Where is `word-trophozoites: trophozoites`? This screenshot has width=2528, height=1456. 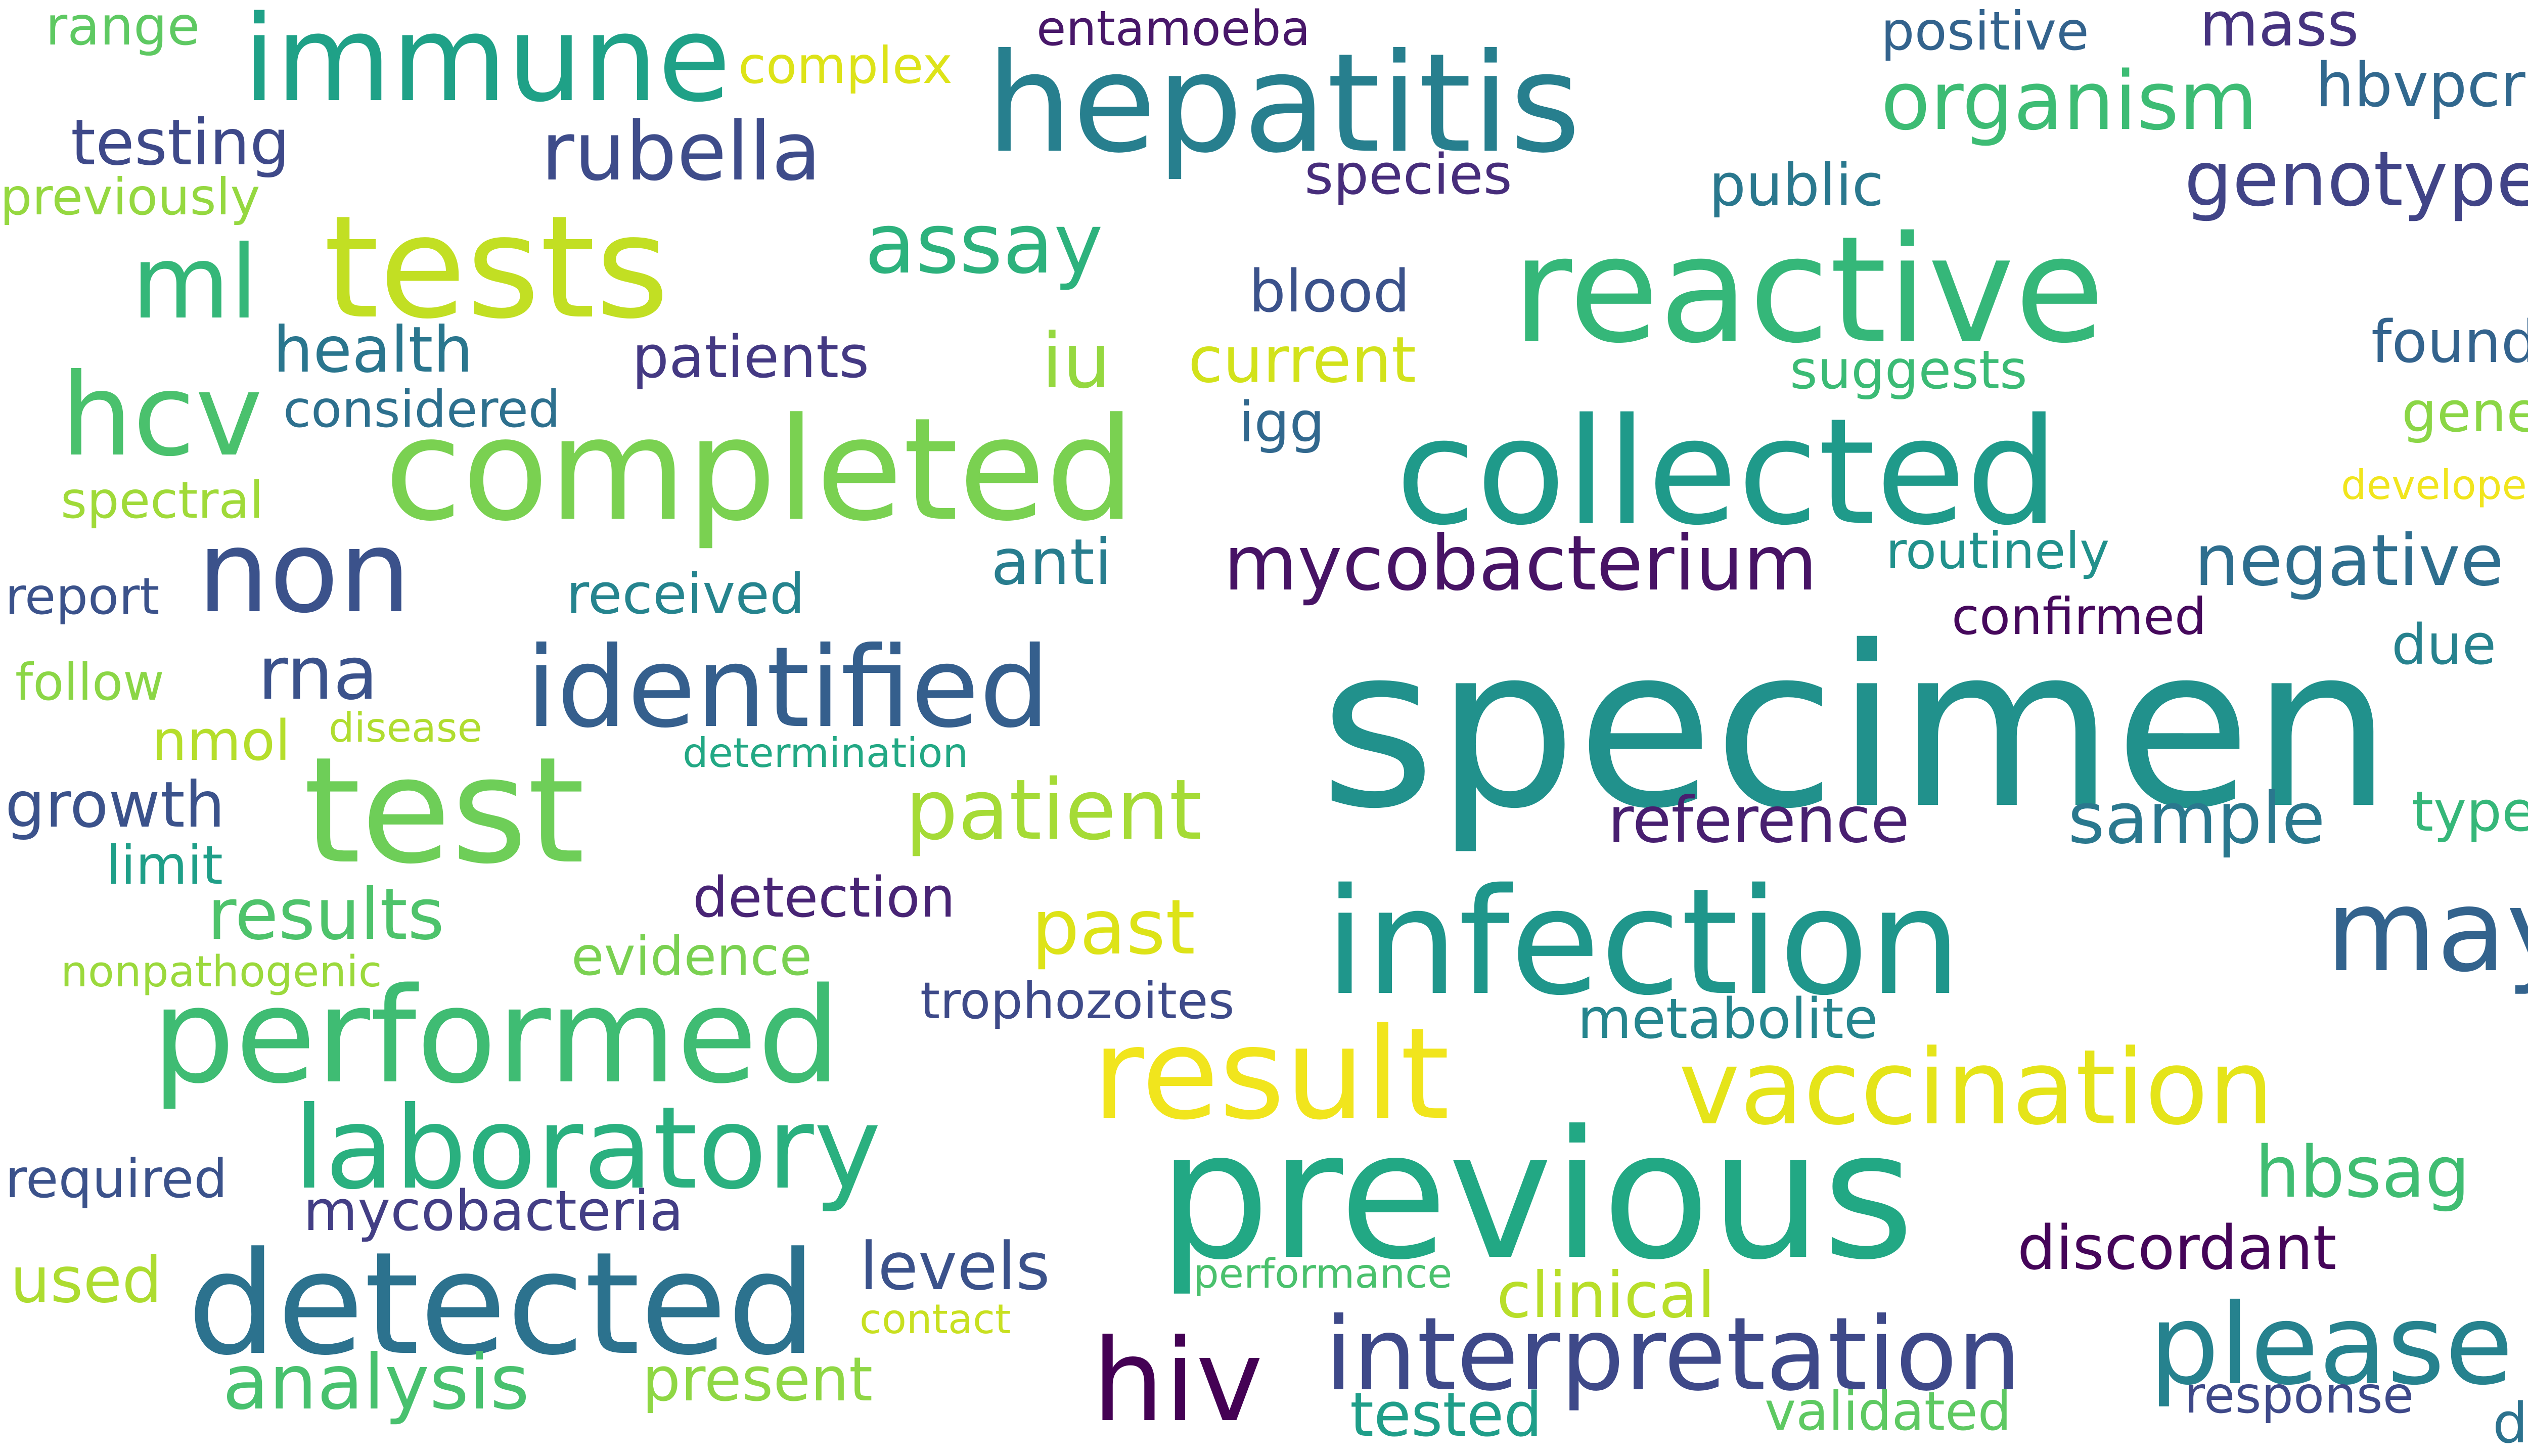
word-trophozoites: trophozoites is located at coordinates (1077, 1000).